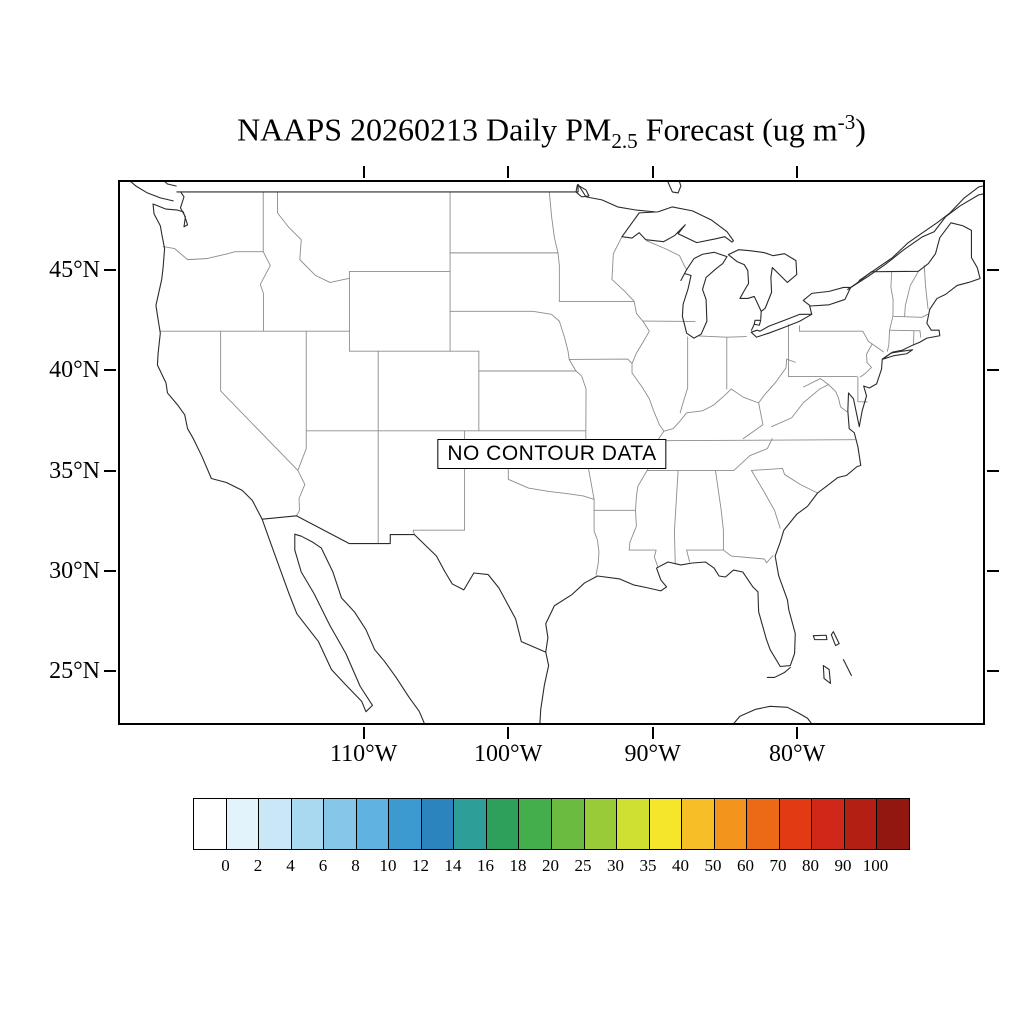 This screenshot has width=1024, height=1024. I want to click on colorbar-tick-label: 0, so click(225, 865).